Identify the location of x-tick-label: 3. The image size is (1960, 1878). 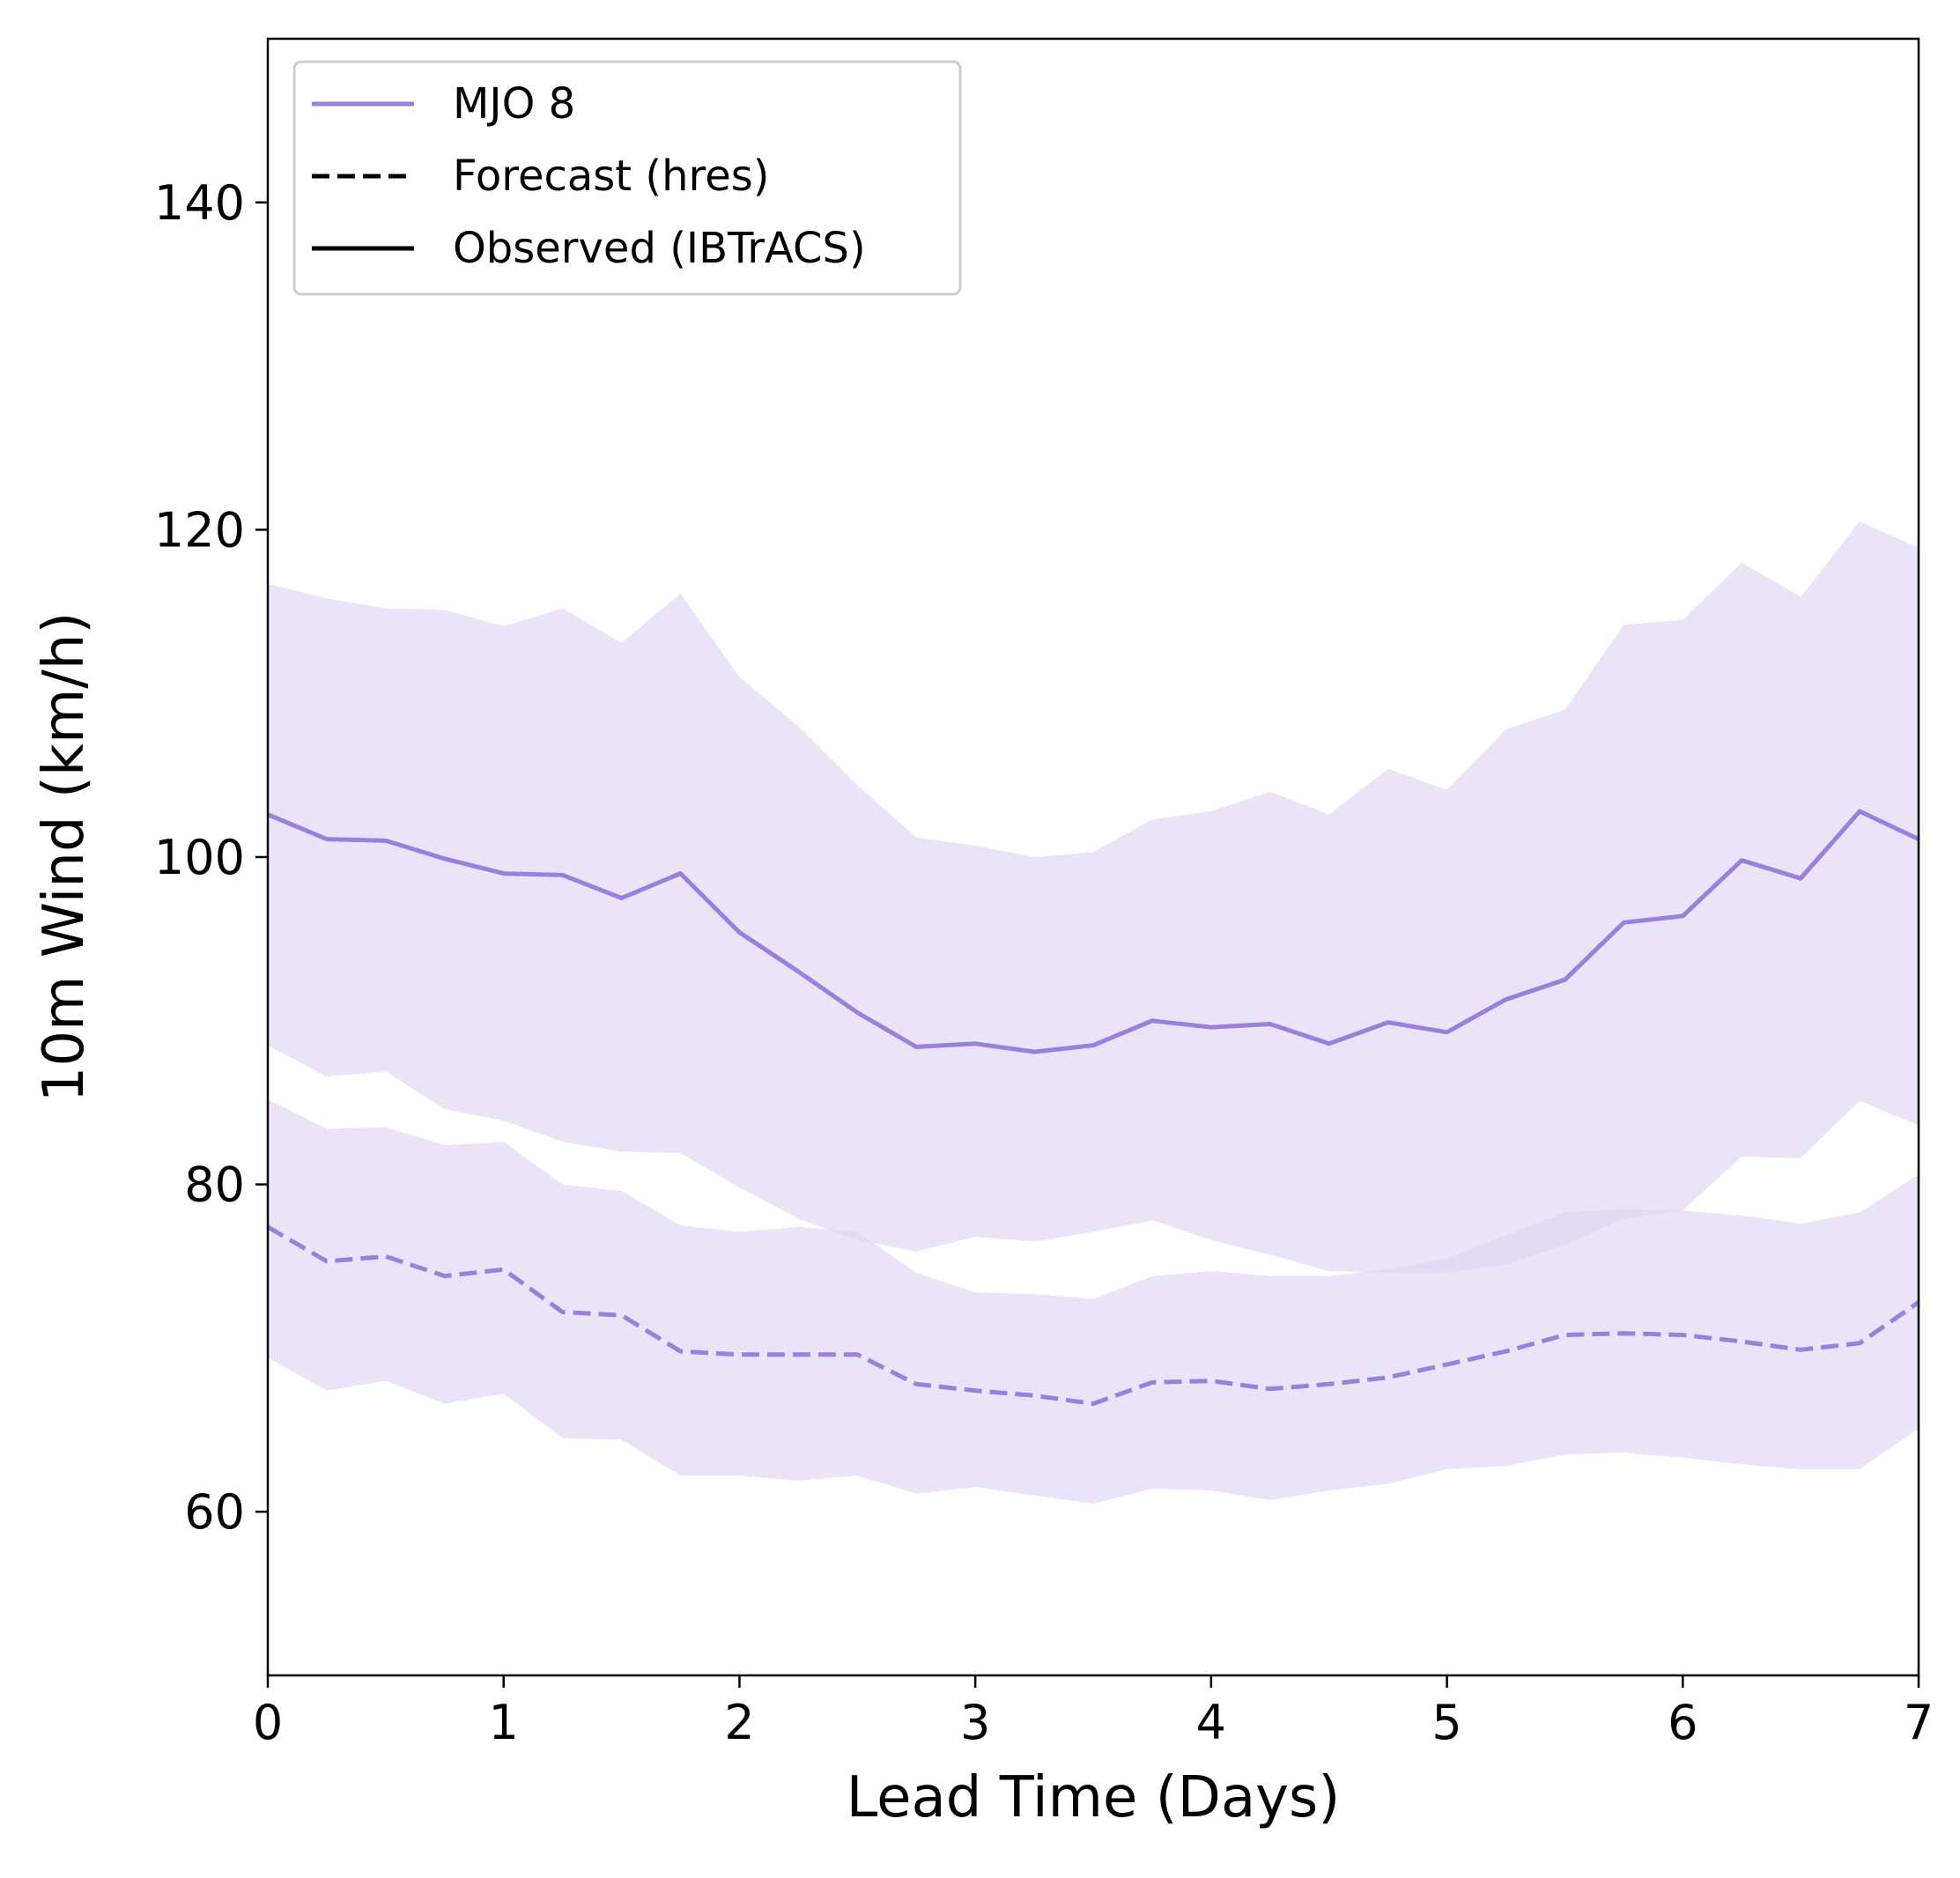
(975, 1722).